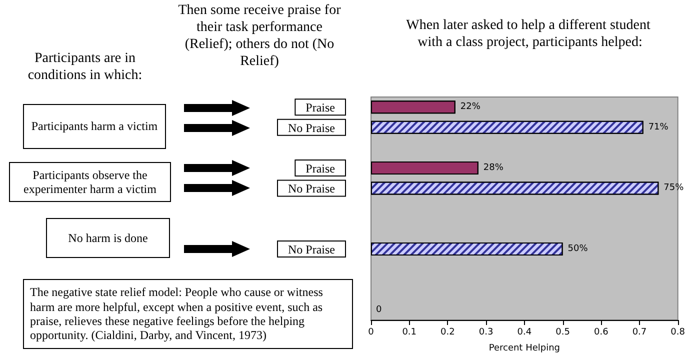 This screenshot has width=688, height=360. I want to click on text: The negative state relief model: People who cause or witness harm are more helpful, except when a positive event, such as praise, relieves these negative feelings before the helping opportunity. (Cialdini, Darby, and Vincent, 1973), so click(177, 314).